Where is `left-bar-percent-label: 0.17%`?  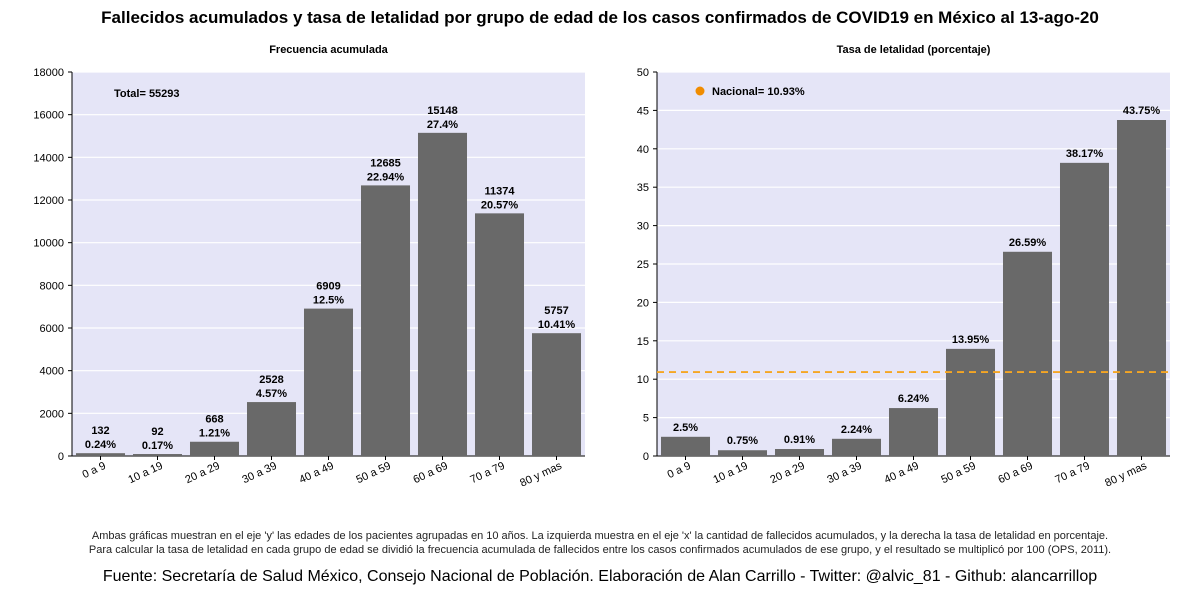 left-bar-percent-label: 0.17% is located at coordinates (157, 446).